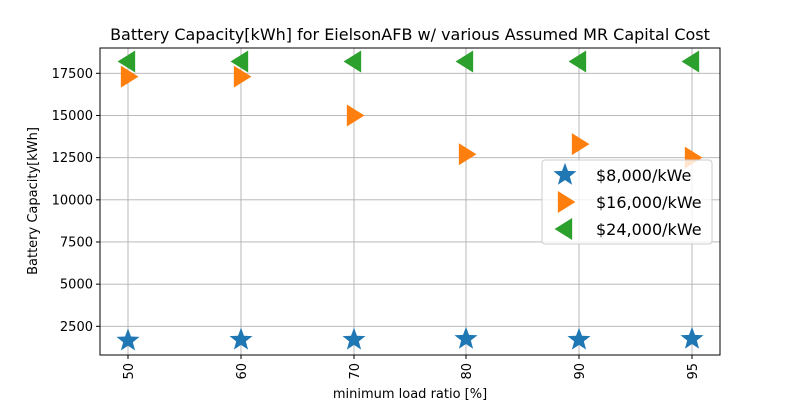  Describe the element at coordinates (76, 327) in the screenshot. I see `y-tick-label: 2500` at that location.